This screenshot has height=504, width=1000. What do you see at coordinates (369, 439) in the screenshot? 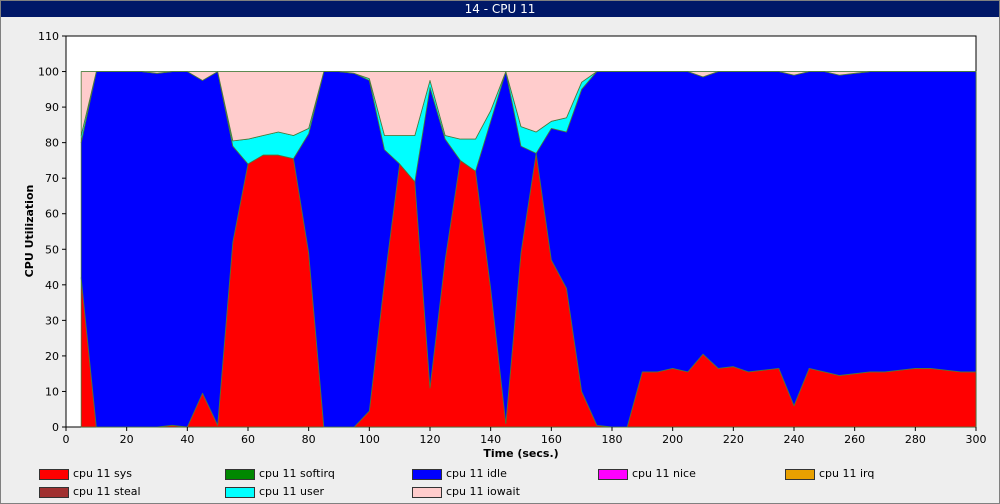
I see `x-tick-label: 100` at bounding box center [369, 439].